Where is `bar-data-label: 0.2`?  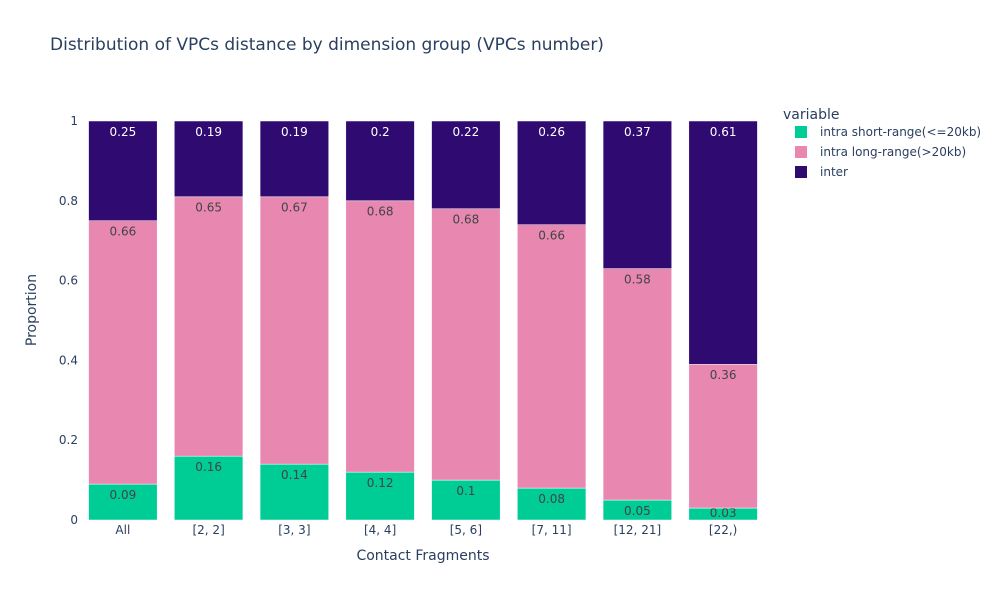 bar-data-label: 0.2 is located at coordinates (380, 132).